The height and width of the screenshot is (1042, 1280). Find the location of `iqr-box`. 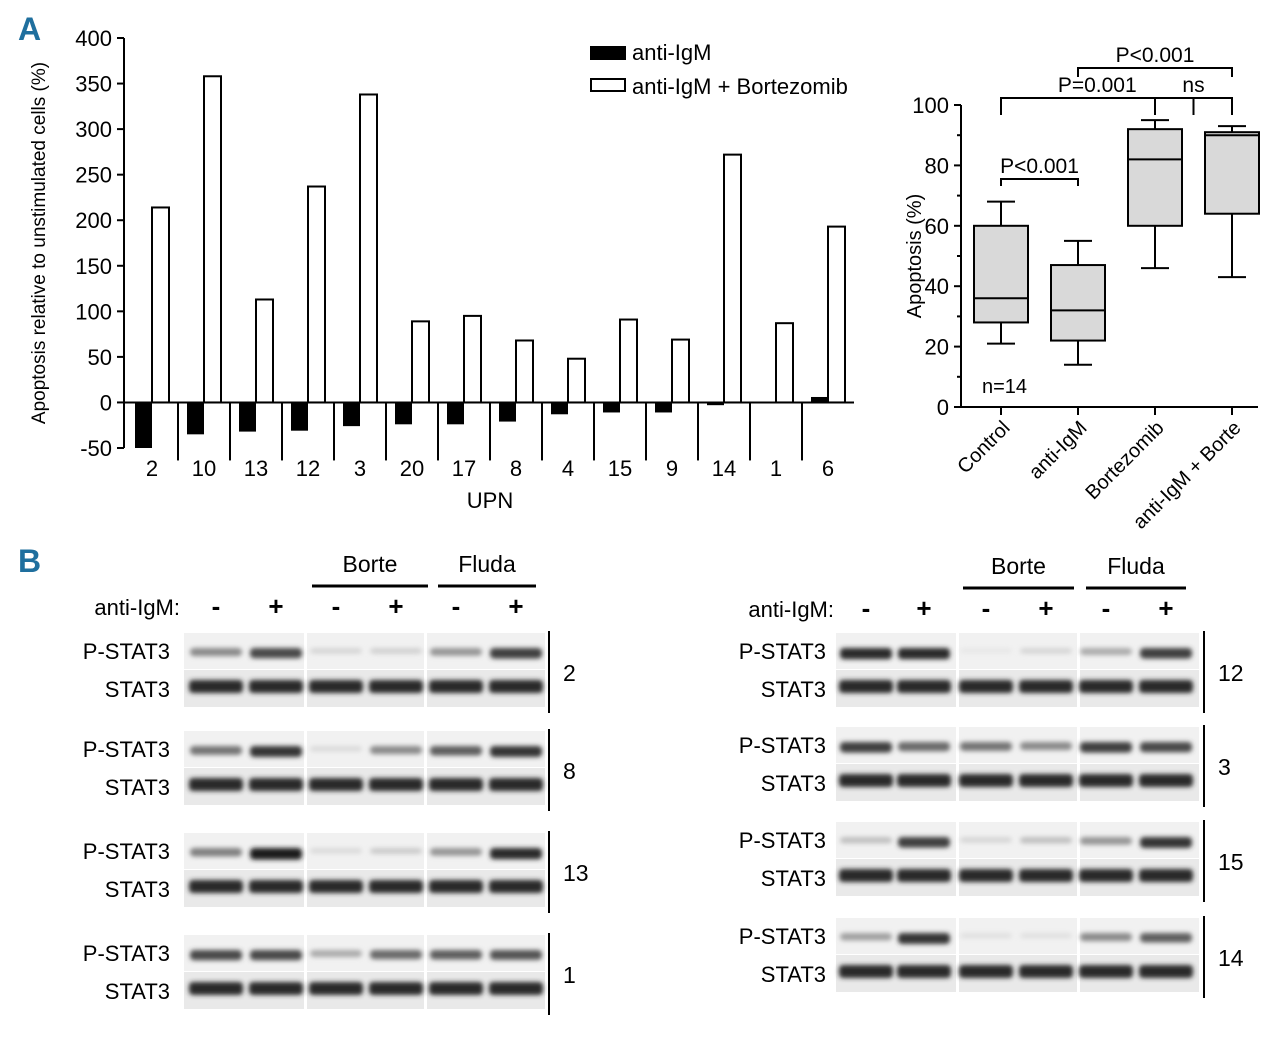

iqr-box is located at coordinates (1155, 177).